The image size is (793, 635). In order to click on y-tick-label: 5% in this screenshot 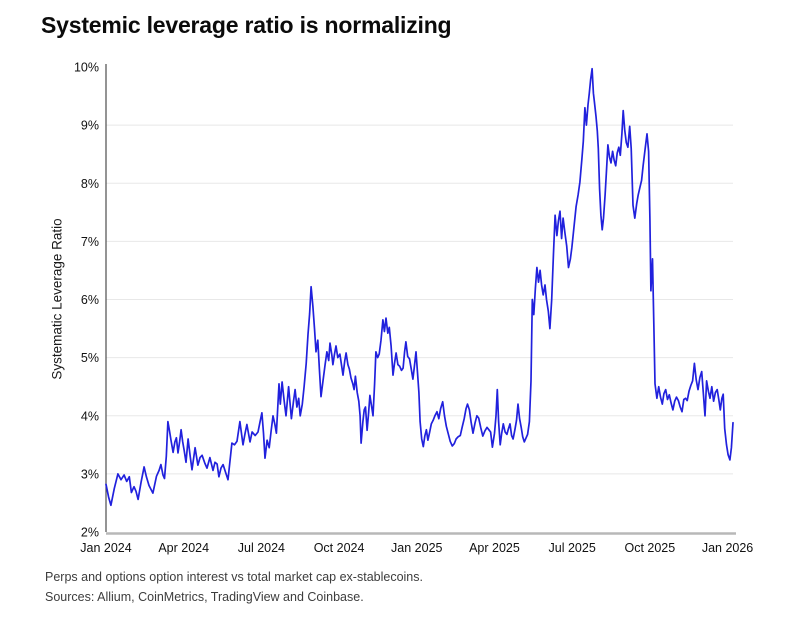, I will do `click(90, 358)`.